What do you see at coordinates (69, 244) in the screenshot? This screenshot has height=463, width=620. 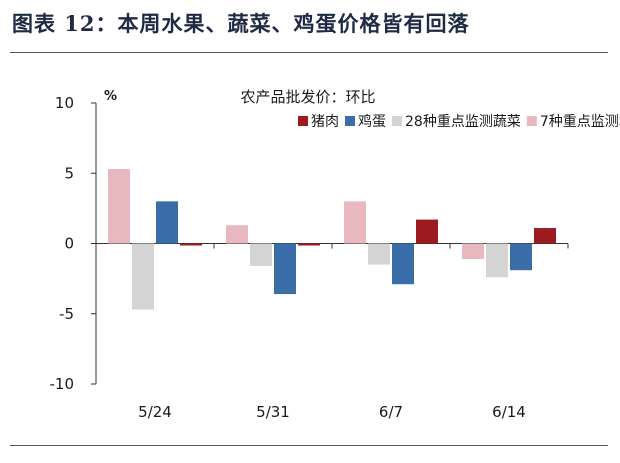 I see `y-tick-label: 0` at bounding box center [69, 244].